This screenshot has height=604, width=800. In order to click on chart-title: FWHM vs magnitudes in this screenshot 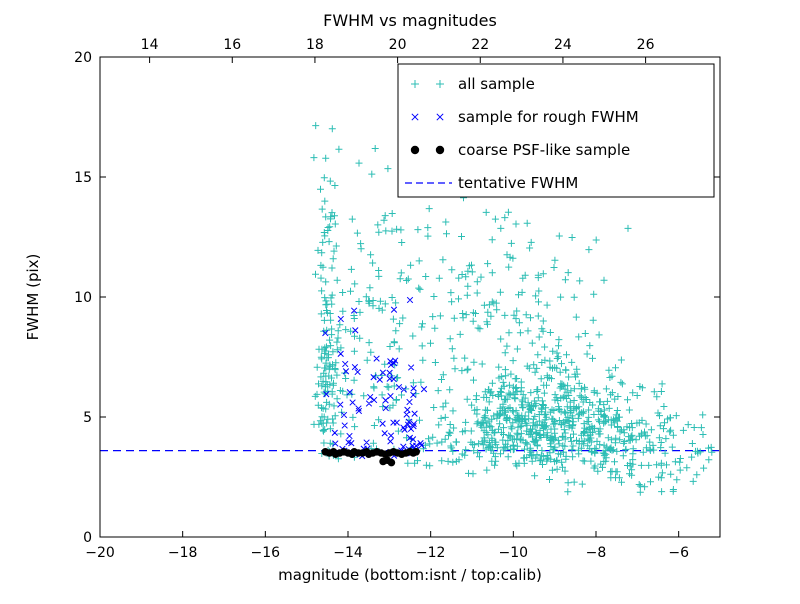, I will do `click(410, 20)`.